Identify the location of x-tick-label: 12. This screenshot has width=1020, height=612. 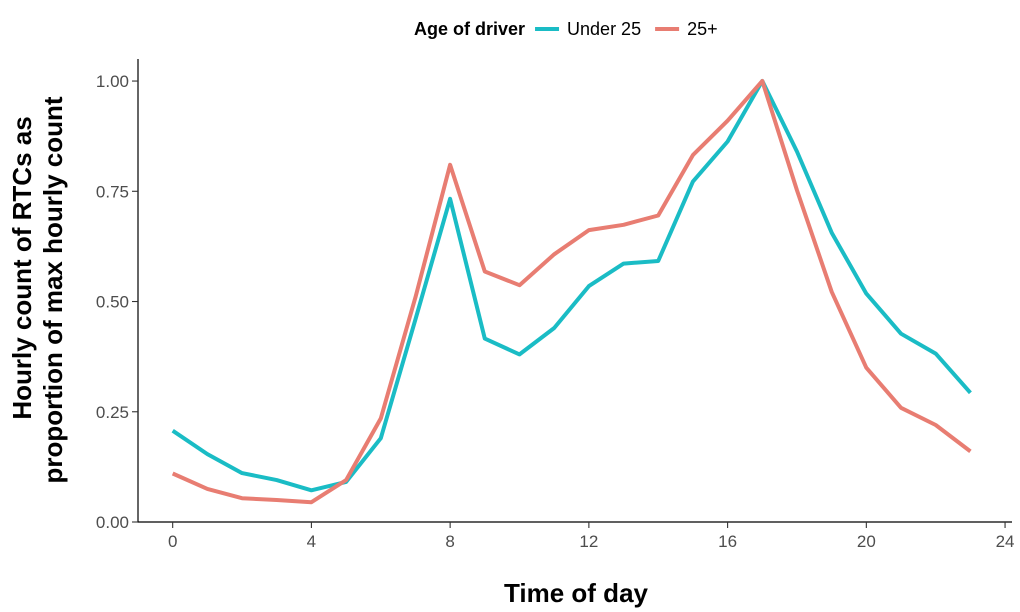
(588, 541).